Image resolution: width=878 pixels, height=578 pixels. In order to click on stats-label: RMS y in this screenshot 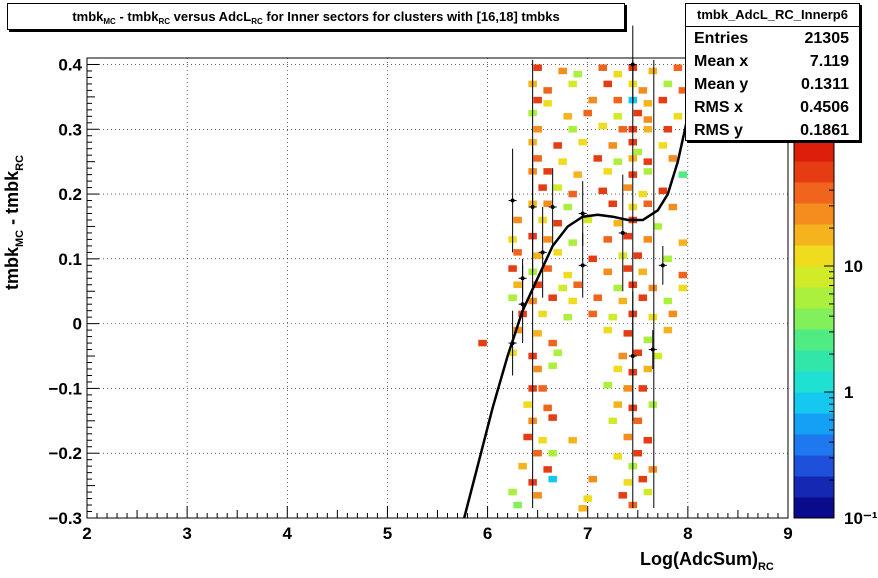, I will do `click(718, 130)`.